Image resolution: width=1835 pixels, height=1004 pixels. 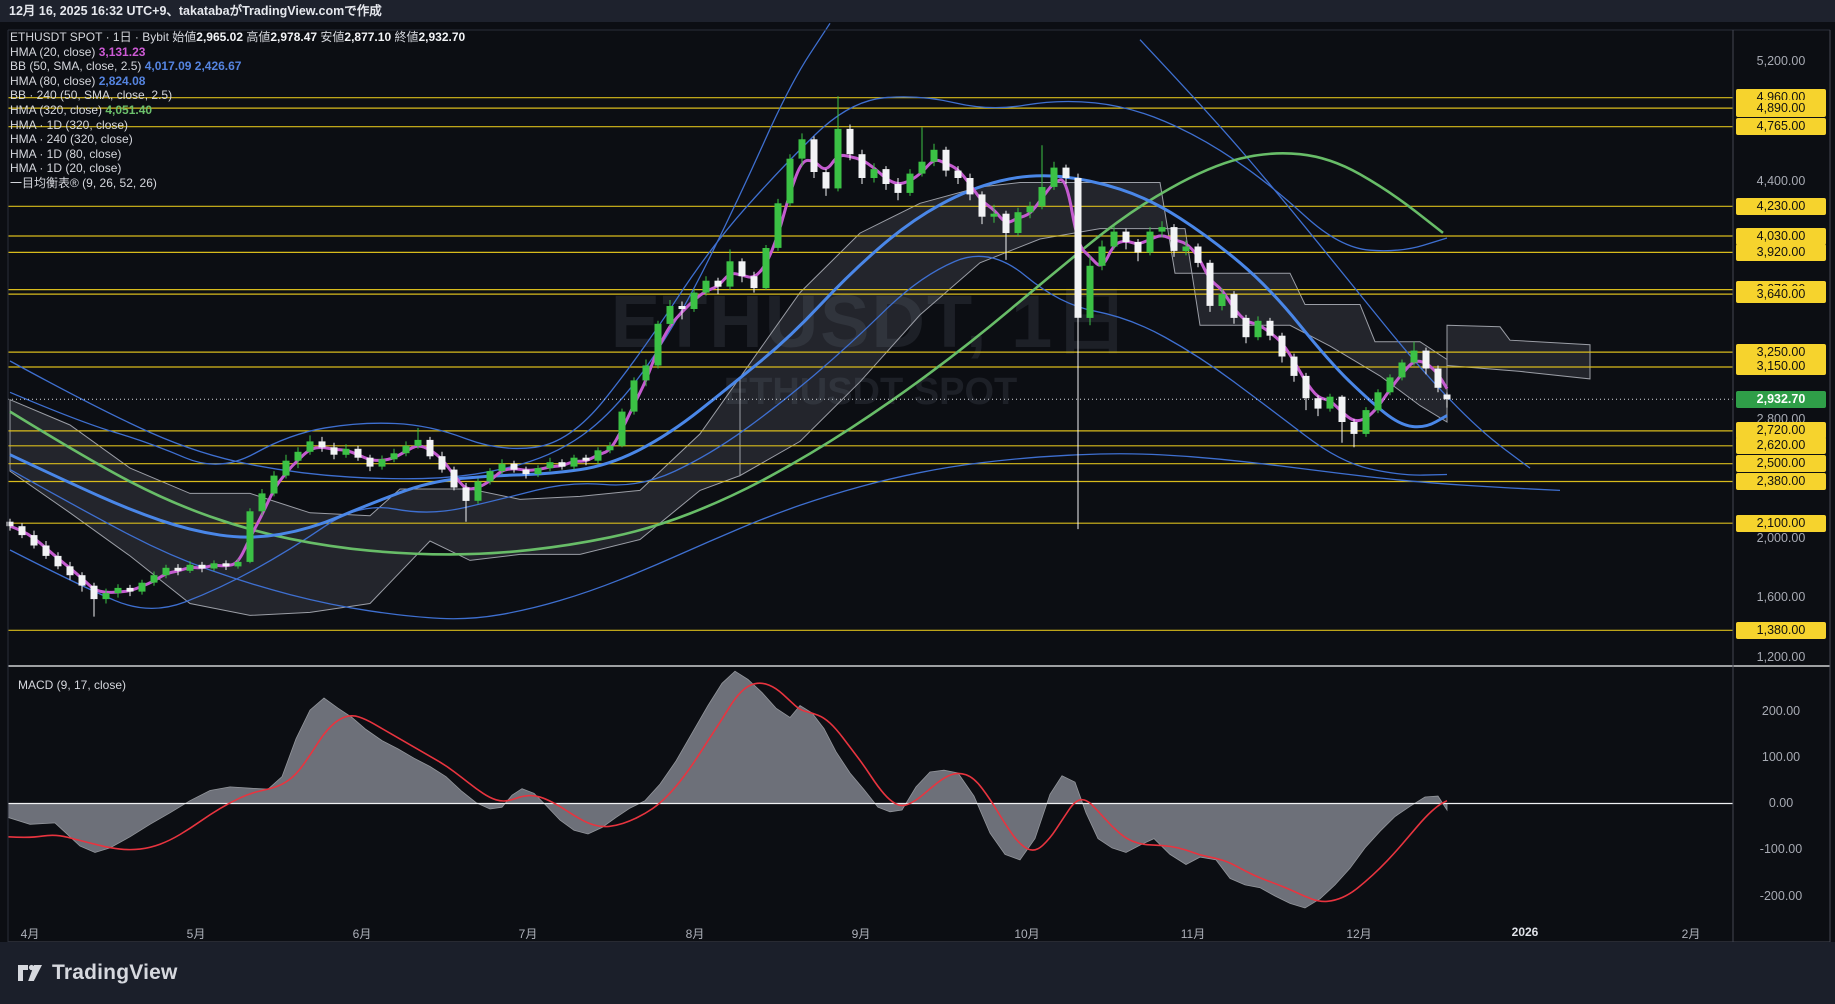 I want to click on macd-scale-tick: 200.00, so click(x=1781, y=711).